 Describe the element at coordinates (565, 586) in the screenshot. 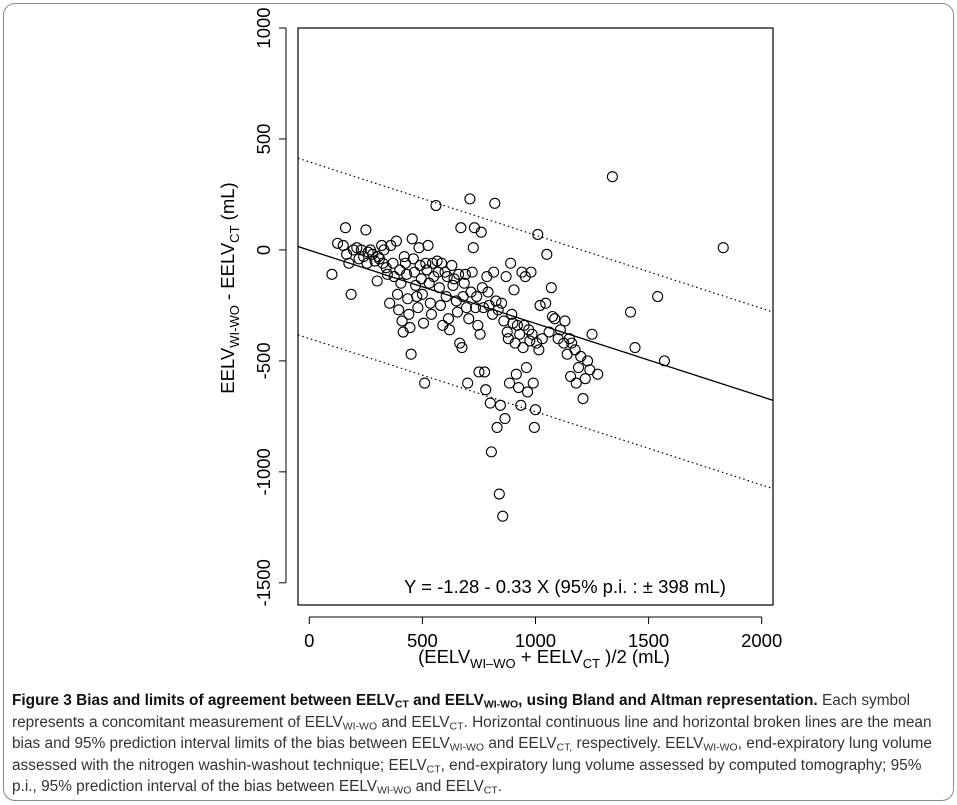

I see `regression-annotation: Y = -1.28 - 0.33 X (95% p.i. : ± 398 mL)` at that location.